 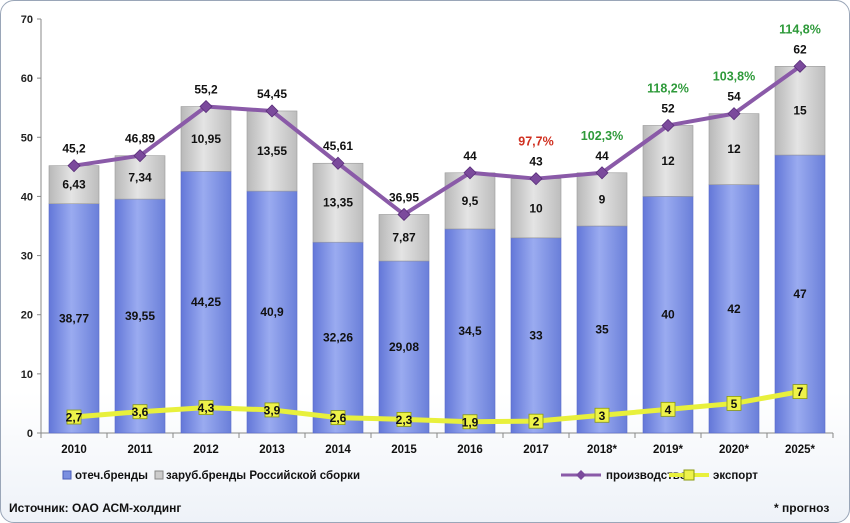 What do you see at coordinates (602, 136) in the screenshot?
I see `growth-annotation: 102,3%` at bounding box center [602, 136].